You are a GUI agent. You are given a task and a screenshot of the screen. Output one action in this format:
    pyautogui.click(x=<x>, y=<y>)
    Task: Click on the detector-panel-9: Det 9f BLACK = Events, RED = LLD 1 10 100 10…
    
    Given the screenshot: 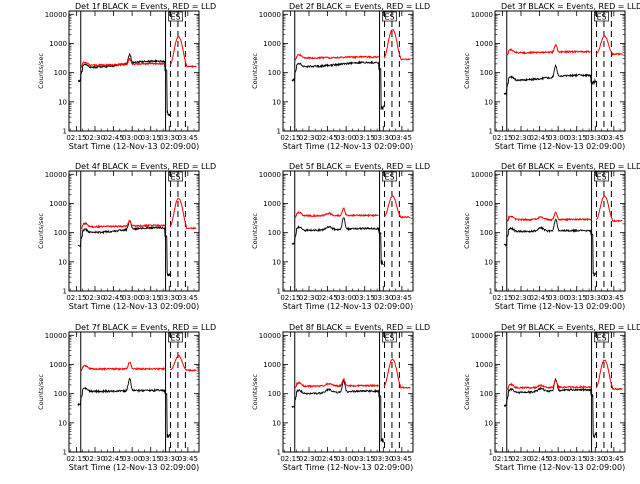 What is the action you would take?
    pyautogui.click(x=551, y=397)
    